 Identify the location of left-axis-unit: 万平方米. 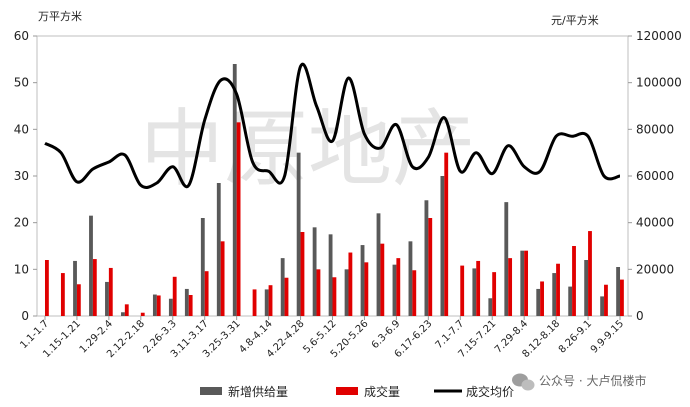
(60, 16).